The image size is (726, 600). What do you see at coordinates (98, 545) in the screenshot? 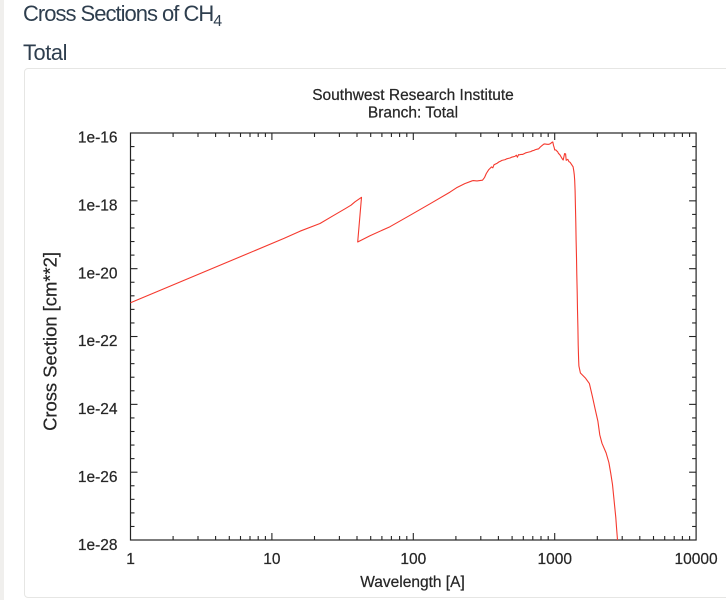
I see `svg-text: 1e-28` at bounding box center [98, 545].